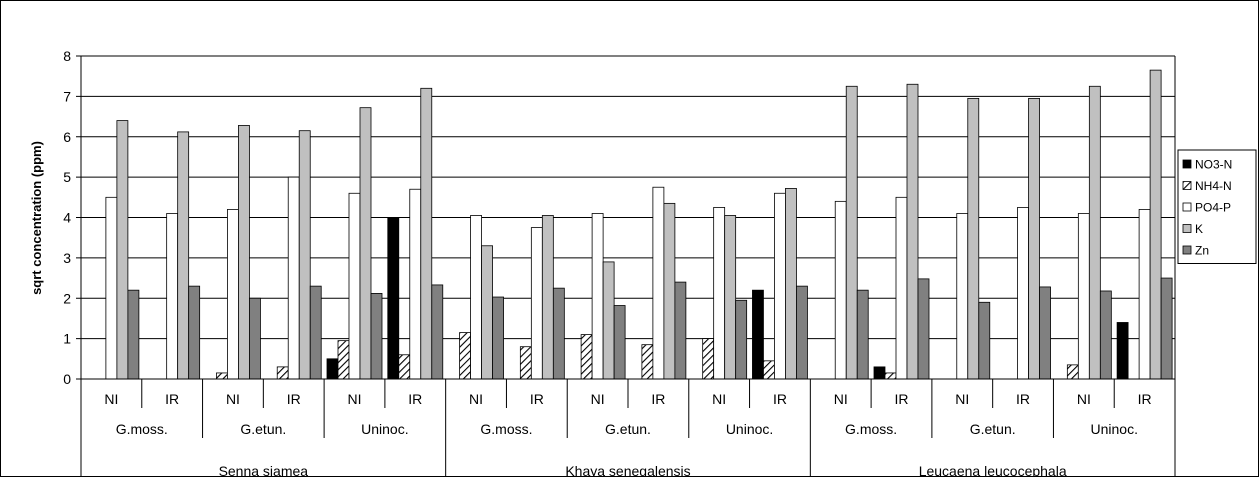 Image resolution: width=1259 pixels, height=477 pixels. Describe the element at coordinates (1187, 250) in the screenshot. I see `legend-swatch-zn` at that location.